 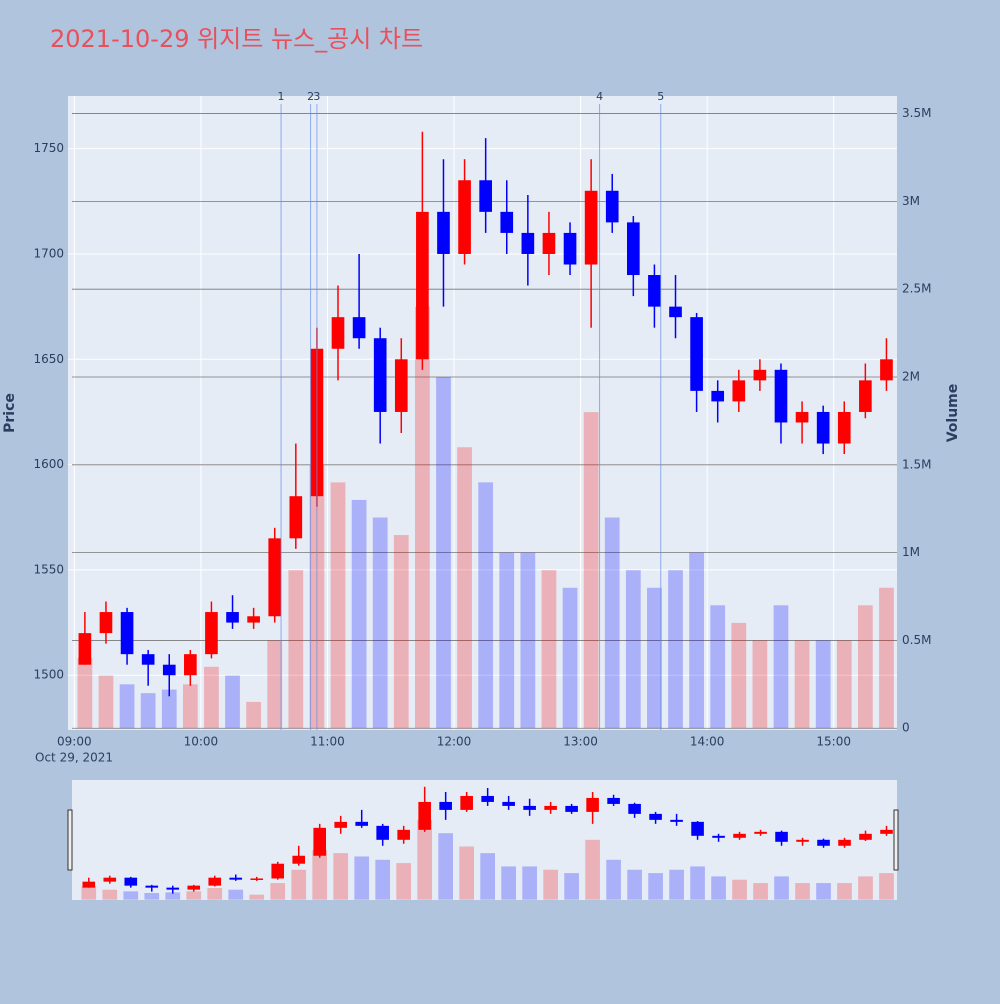 I want to click on x-tick-label: 15:00, so click(x=833, y=742).